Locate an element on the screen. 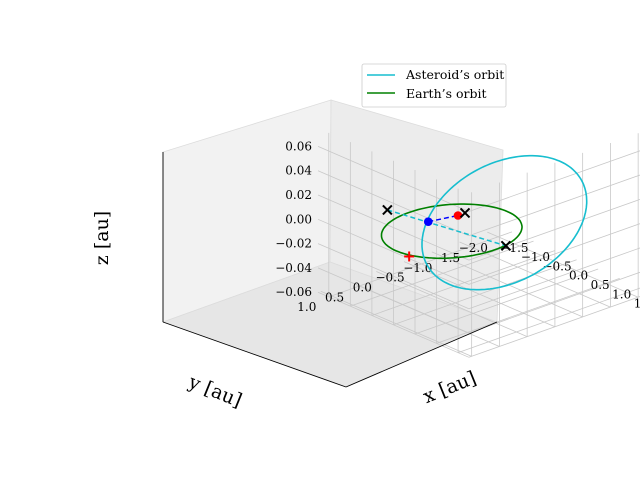 The width and height of the screenshot is (640, 480). z-tick-label: −0.04 is located at coordinates (293, 268).